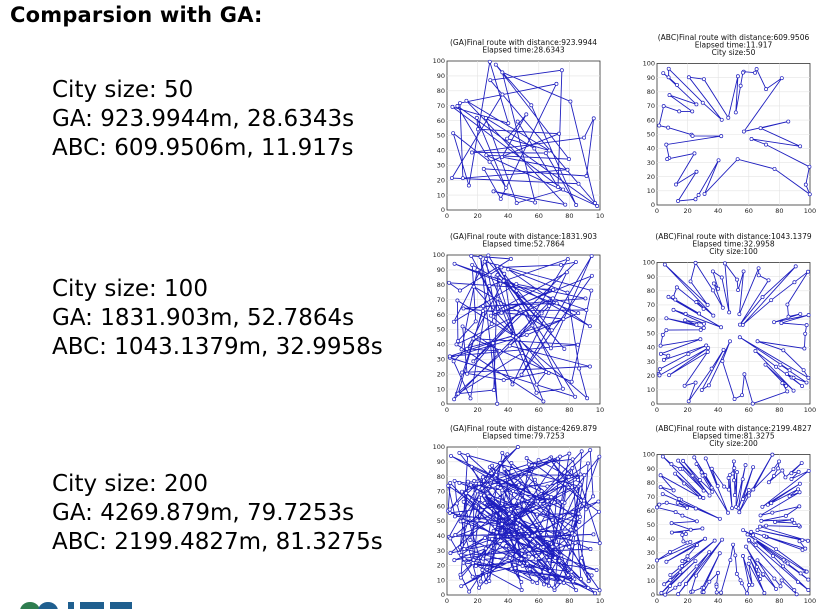 This screenshot has height=609, width=831. What do you see at coordinates (441, 389) in the screenshot?
I see `y-tick-label: 10` at bounding box center [441, 389].